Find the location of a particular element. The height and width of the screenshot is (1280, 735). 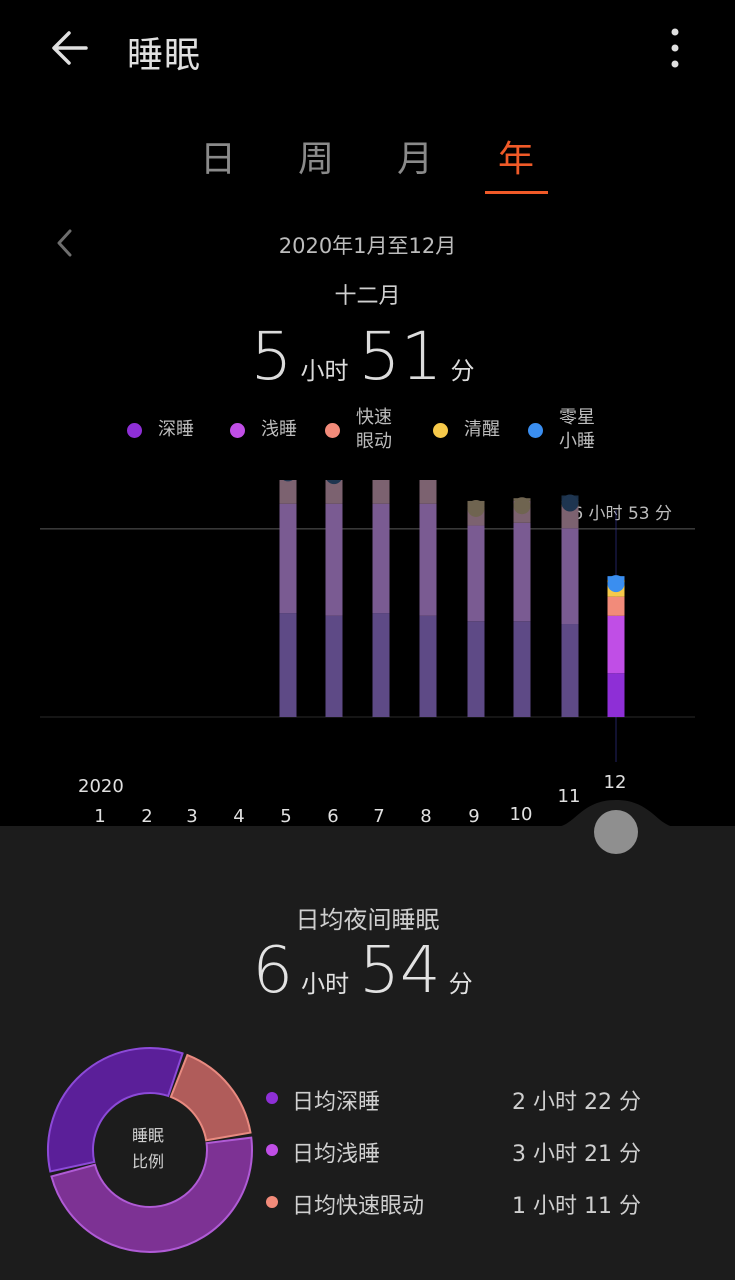

legend-label: 清醒 is located at coordinates (482, 429).